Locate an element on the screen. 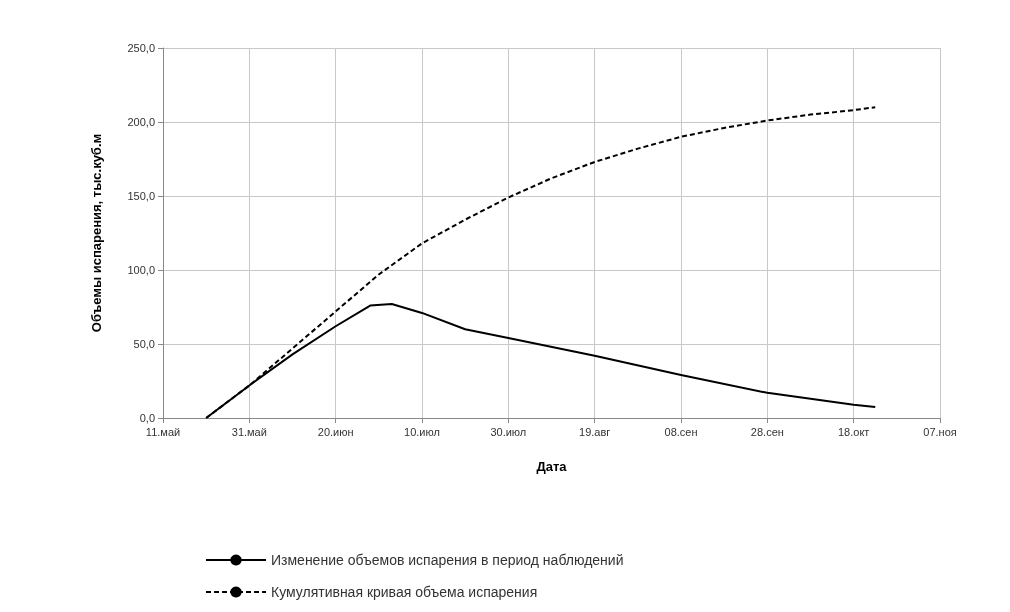  y-tick-label: 0,0 is located at coordinates (147, 418).